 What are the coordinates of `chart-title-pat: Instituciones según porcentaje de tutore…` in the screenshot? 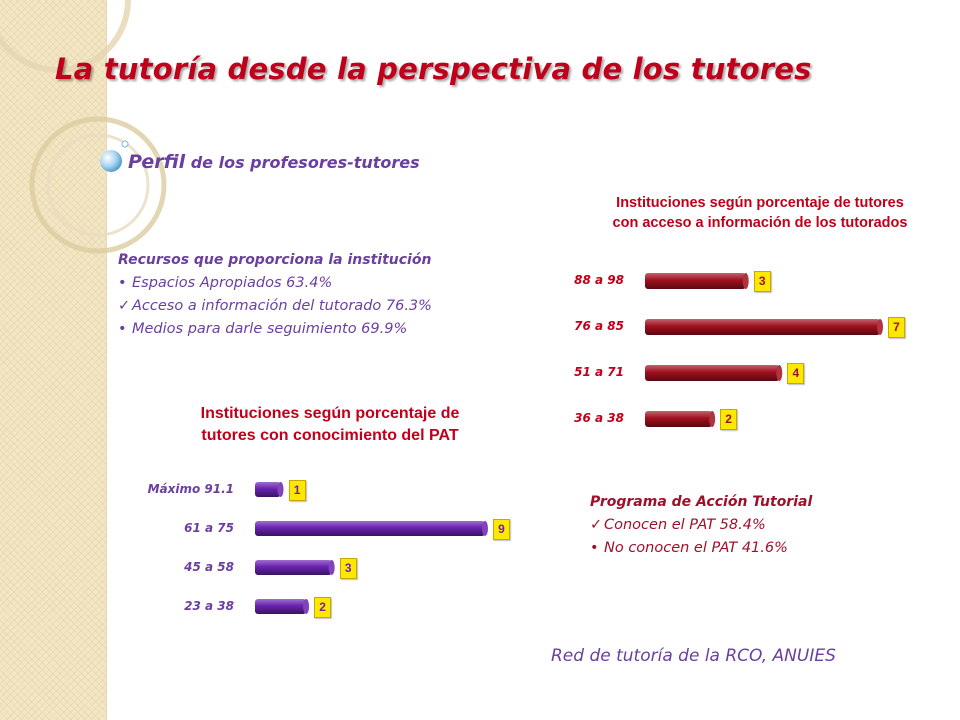 It's located at (330, 425).